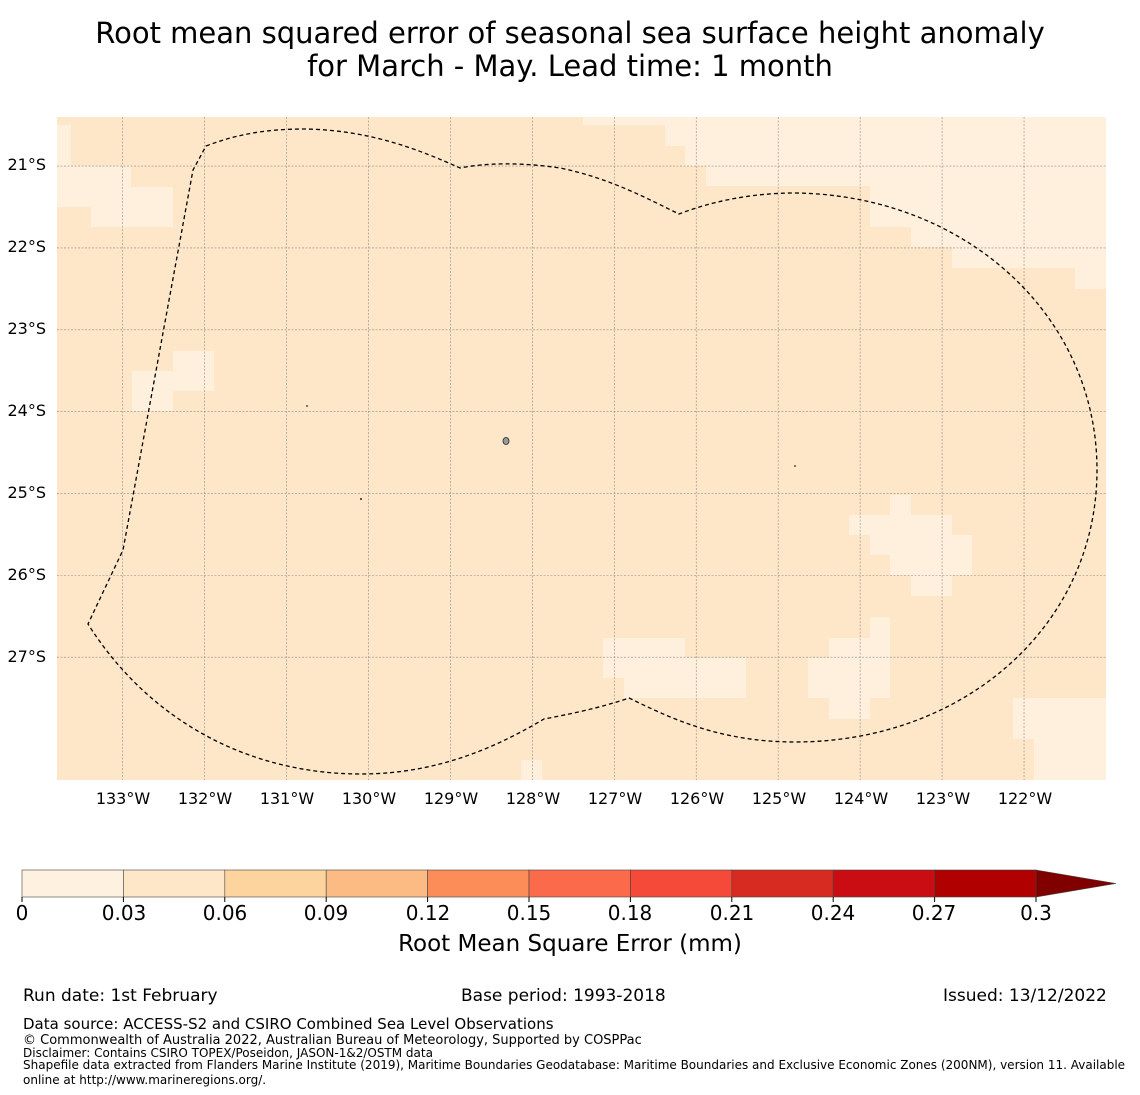  Describe the element at coordinates (533, 798) in the screenshot. I see `lon-label: 128°W` at that location.